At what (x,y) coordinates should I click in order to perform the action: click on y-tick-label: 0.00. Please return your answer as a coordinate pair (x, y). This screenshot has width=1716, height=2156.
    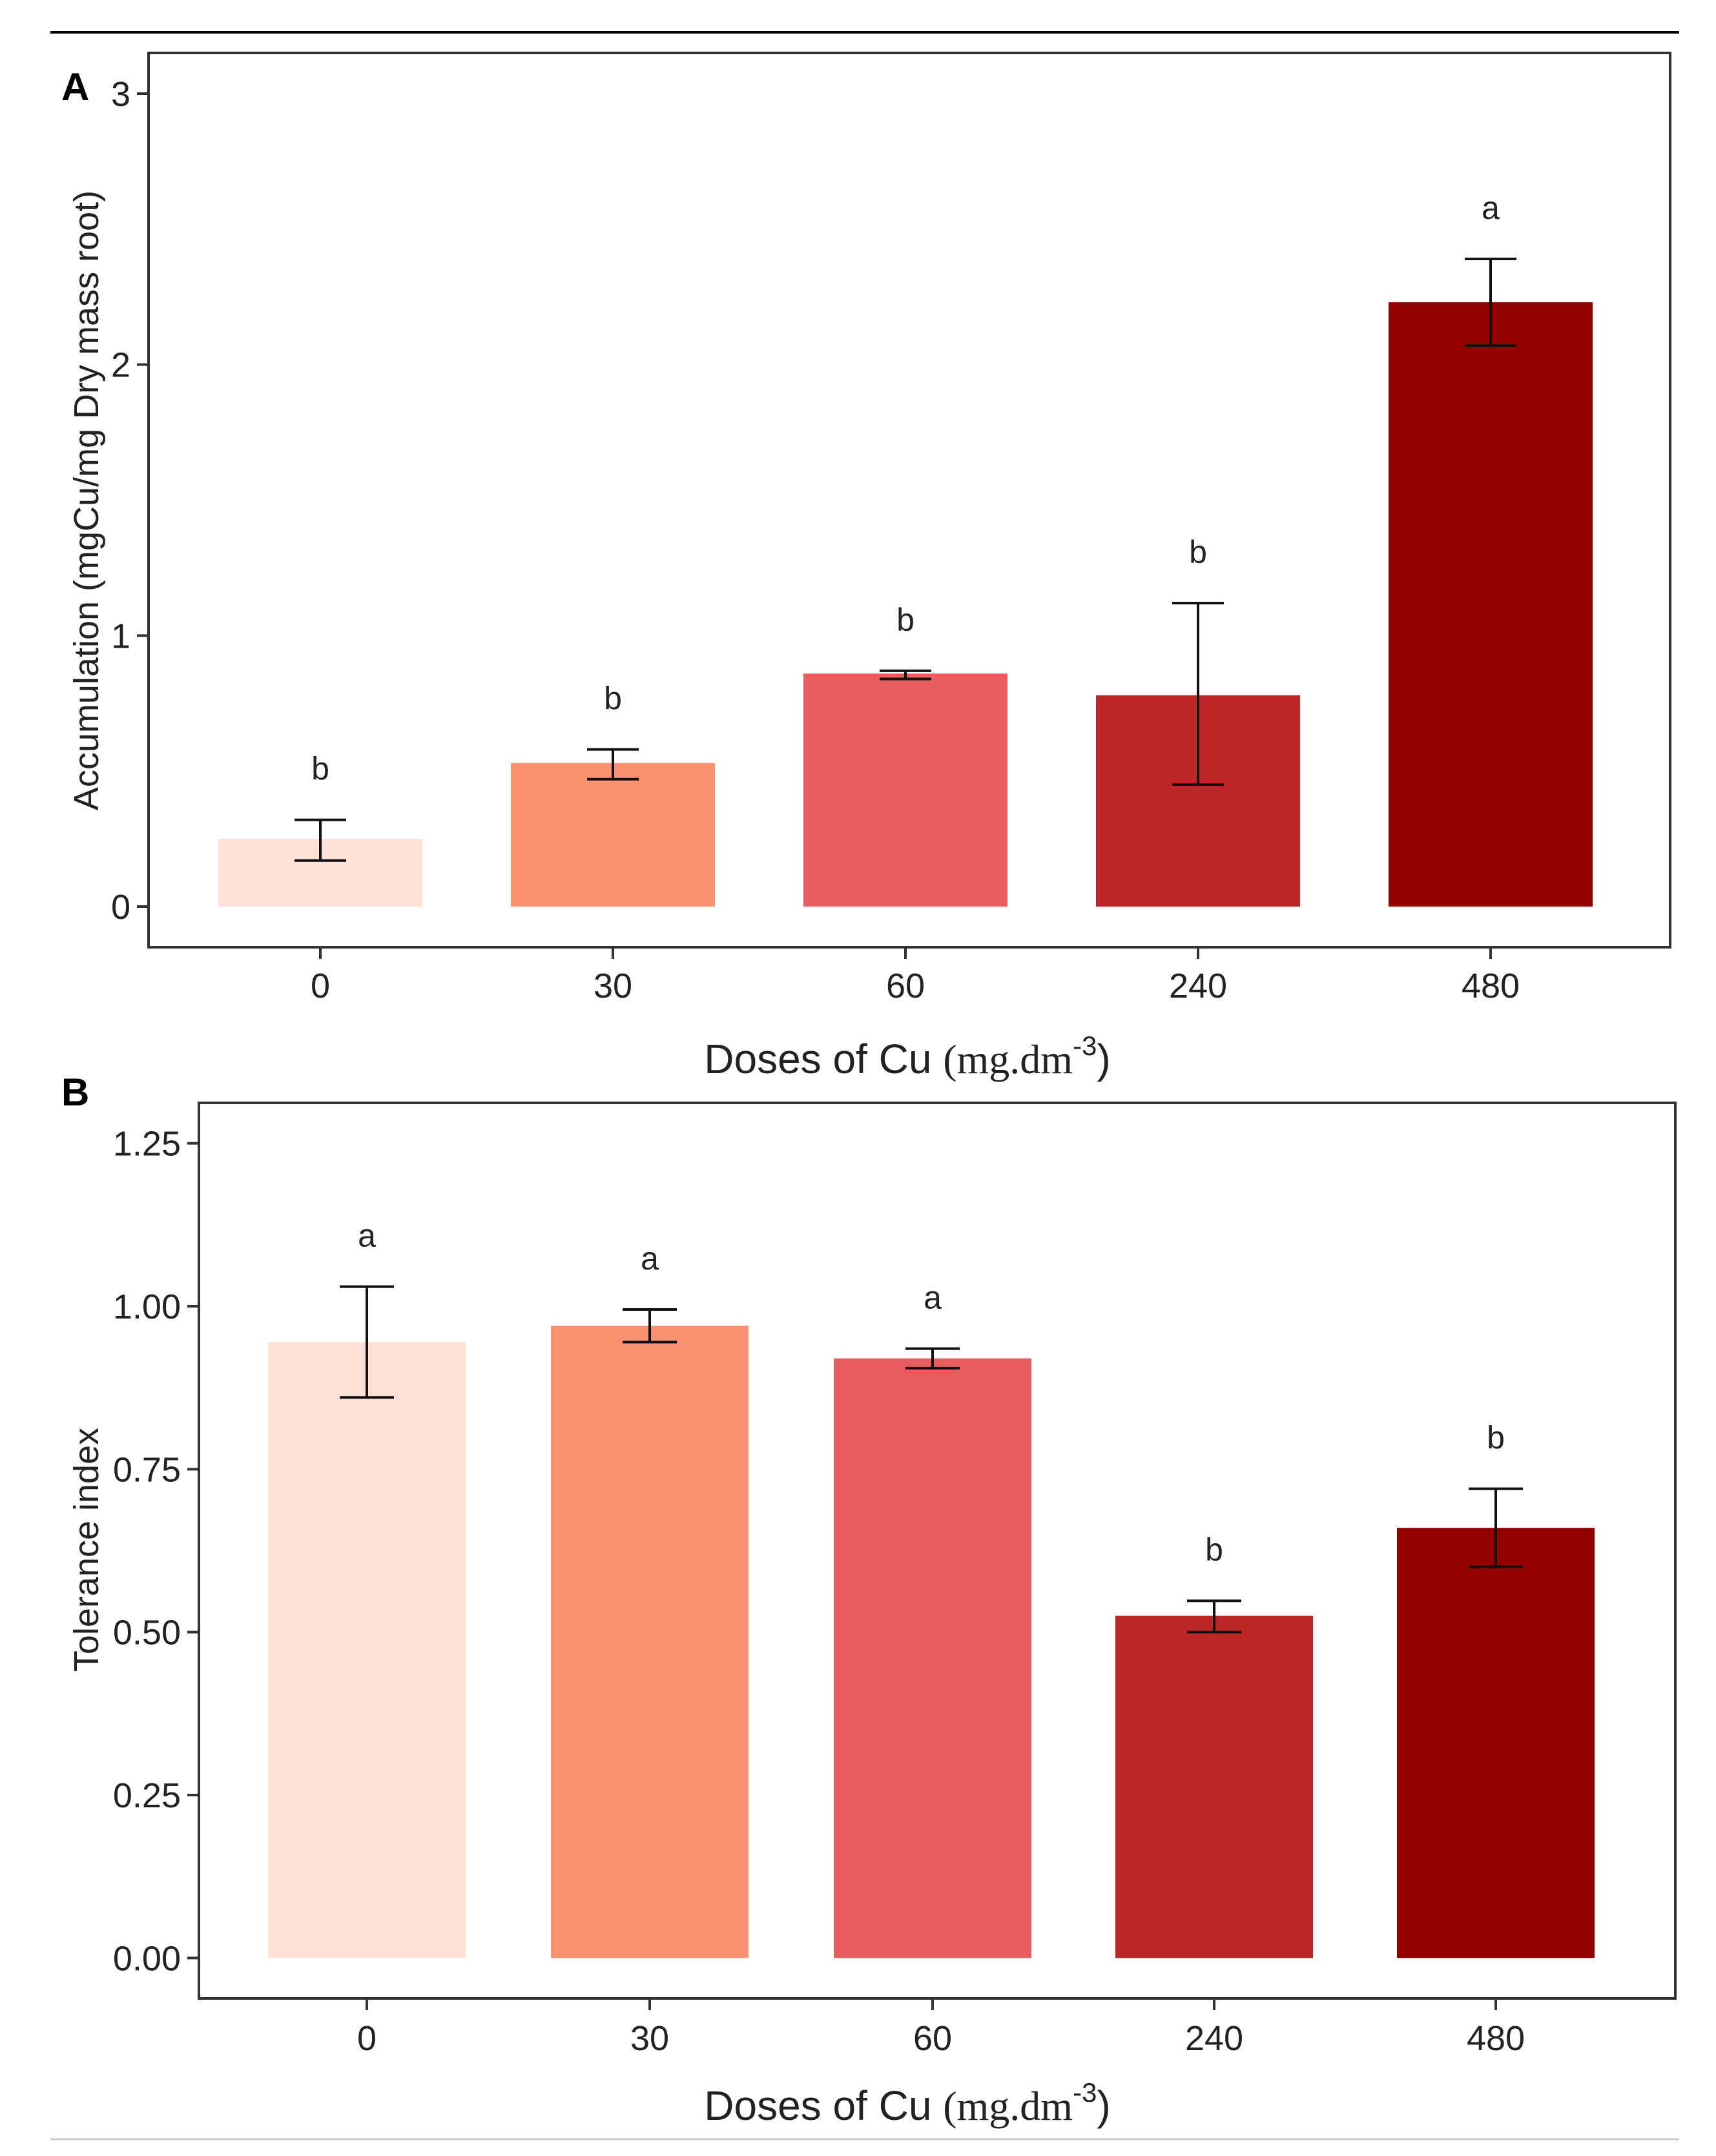
    Looking at the image, I should click on (147, 1958).